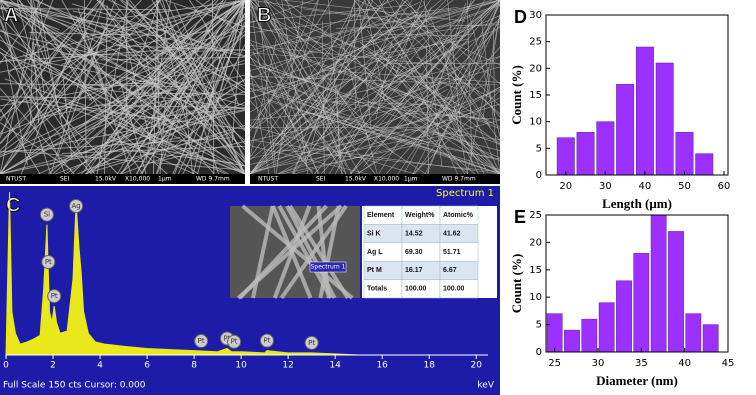  What do you see at coordinates (465, 193) in the screenshot?
I see `spectrum-title: Spectrum 1` at bounding box center [465, 193].